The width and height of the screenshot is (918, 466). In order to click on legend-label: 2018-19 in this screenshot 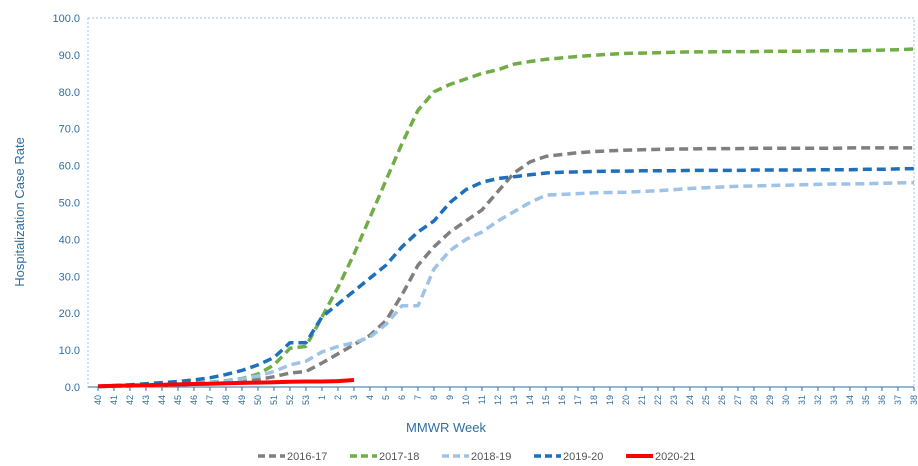, I will do `click(491, 457)`.